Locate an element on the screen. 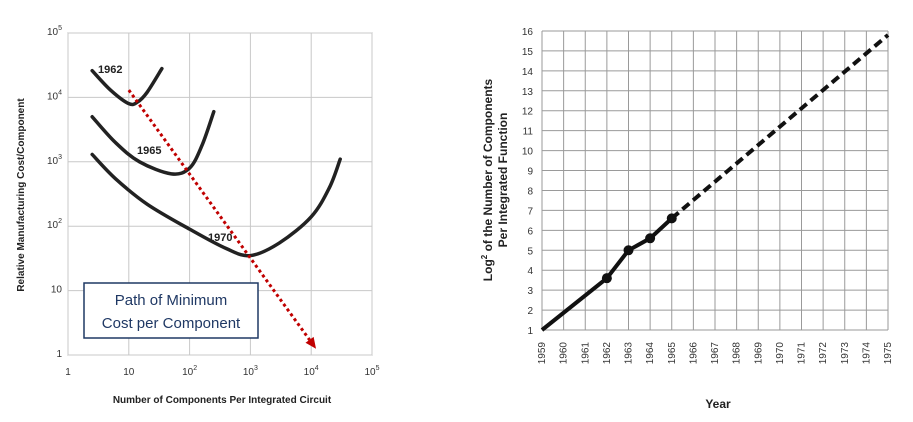 This screenshot has width=913, height=422. projection-dashed-line is located at coordinates (780, 126).